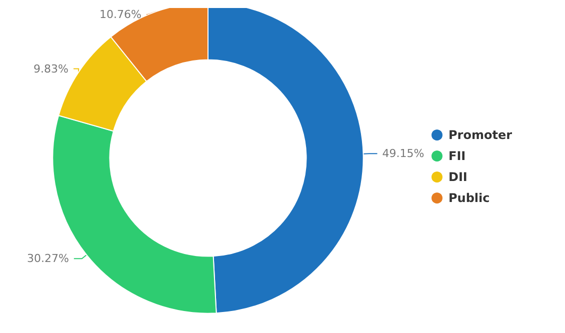 Image resolution: width=565 pixels, height=333 pixels. What do you see at coordinates (51, 69) in the screenshot?
I see `data-label: 9.83%` at bounding box center [51, 69].